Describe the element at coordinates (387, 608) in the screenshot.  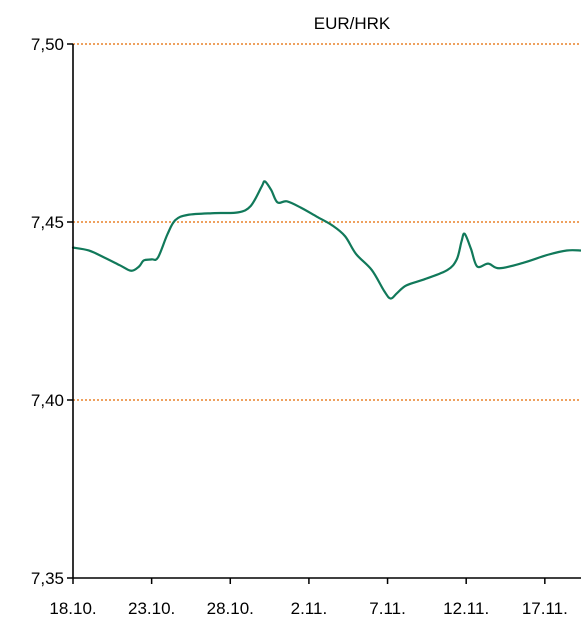
I see `x-tick-label: 7.11.` at that location.